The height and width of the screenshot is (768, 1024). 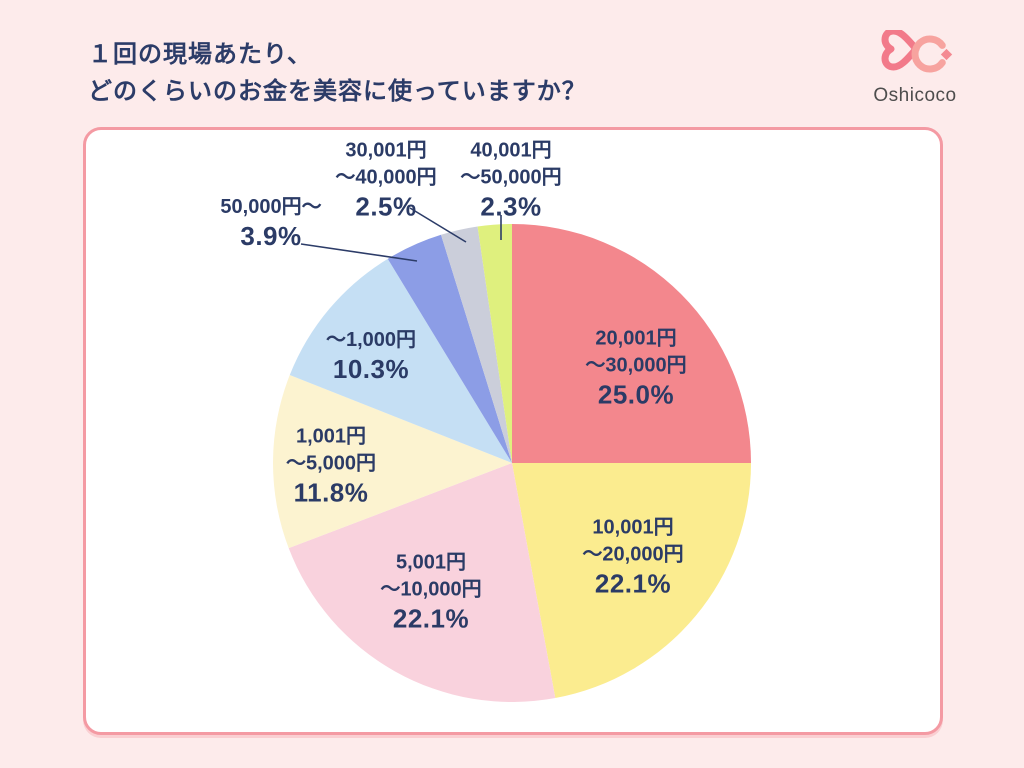 I want to click on slice-range: ～20,000円, so click(x=633, y=554).